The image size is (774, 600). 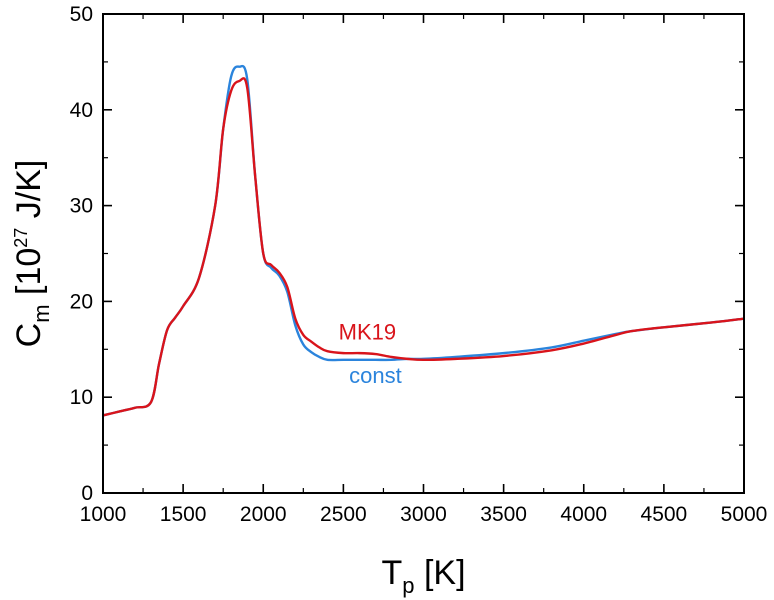 I want to click on y-tick-label: 50, so click(x=81, y=14).